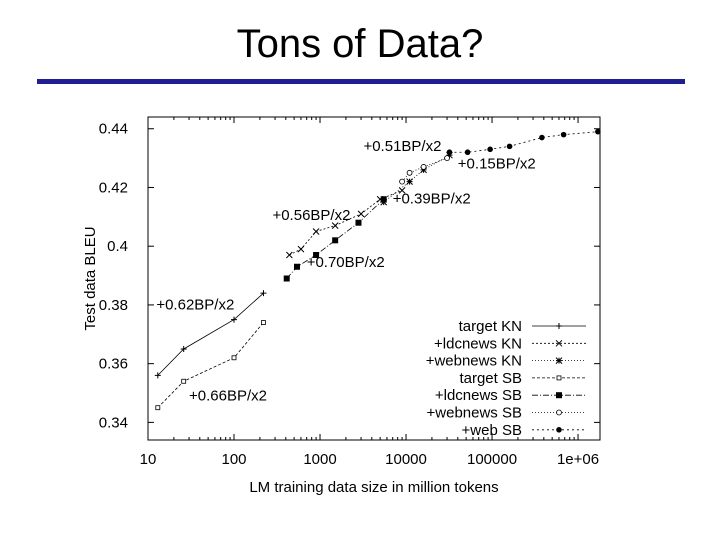 This screenshot has width=720, height=540. What do you see at coordinates (361, 81) in the screenshot?
I see `title-underline` at bounding box center [361, 81].